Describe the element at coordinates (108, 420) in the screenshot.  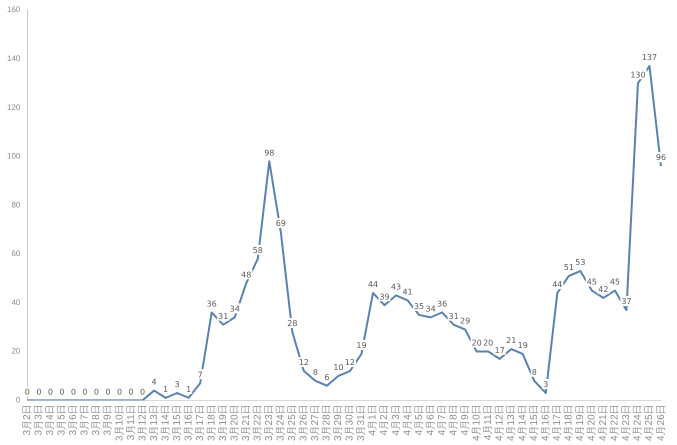
I see `x-tick-label: 3月9日` at that location.